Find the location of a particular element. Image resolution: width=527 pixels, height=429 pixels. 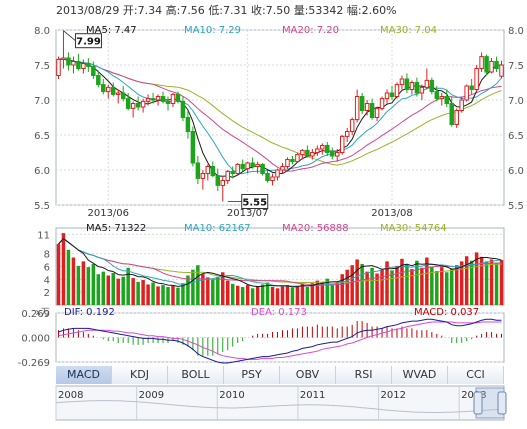

navigator-handle-left is located at coordinates (478, 403).